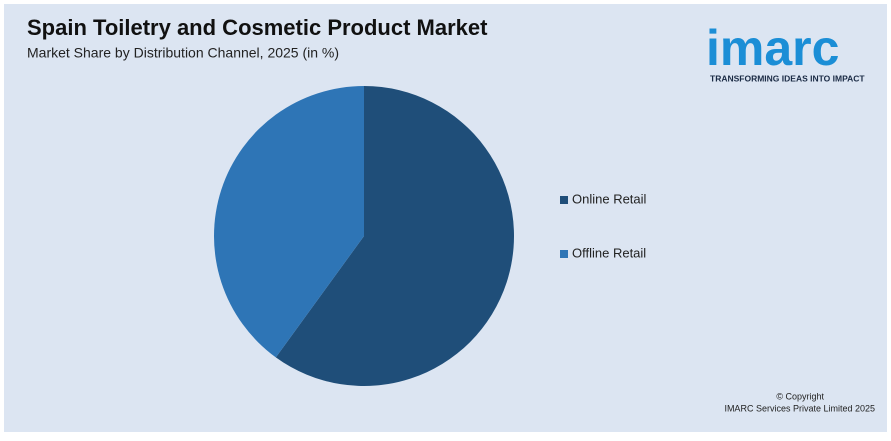 This screenshot has width=891, height=441. What do you see at coordinates (772, 48) in the screenshot?
I see `logo-name: imarc` at bounding box center [772, 48].